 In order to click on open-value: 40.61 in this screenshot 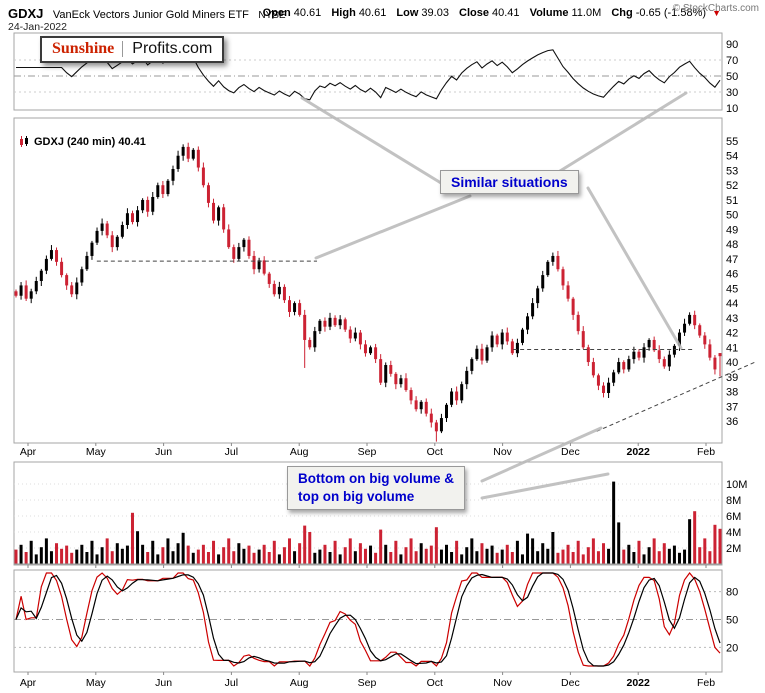, I will do `click(307, 13)`.